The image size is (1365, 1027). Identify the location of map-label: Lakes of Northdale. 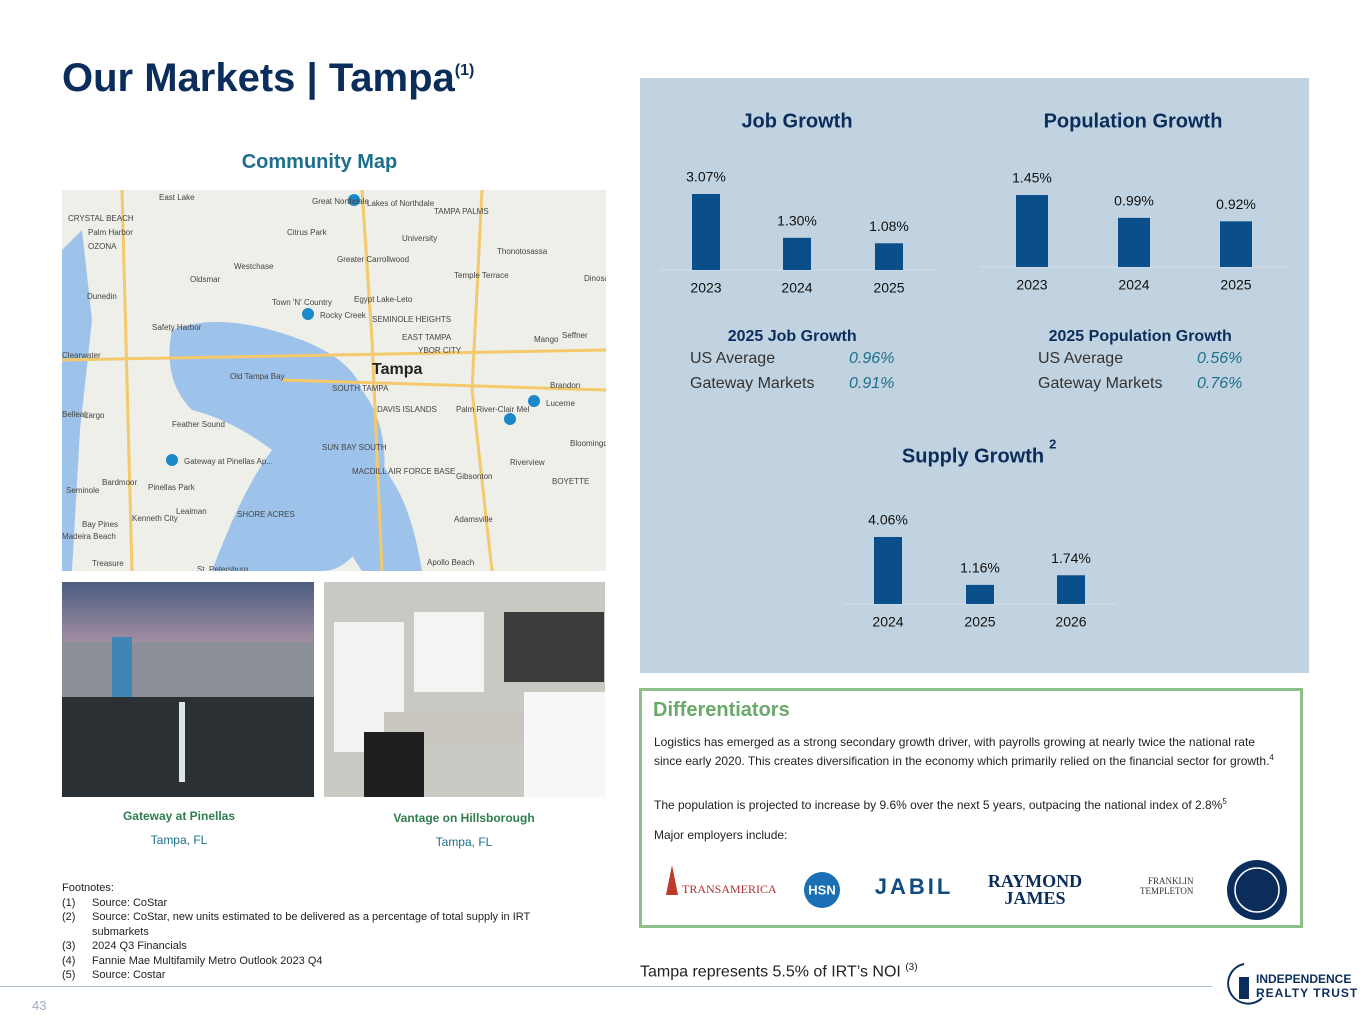
(401, 203).